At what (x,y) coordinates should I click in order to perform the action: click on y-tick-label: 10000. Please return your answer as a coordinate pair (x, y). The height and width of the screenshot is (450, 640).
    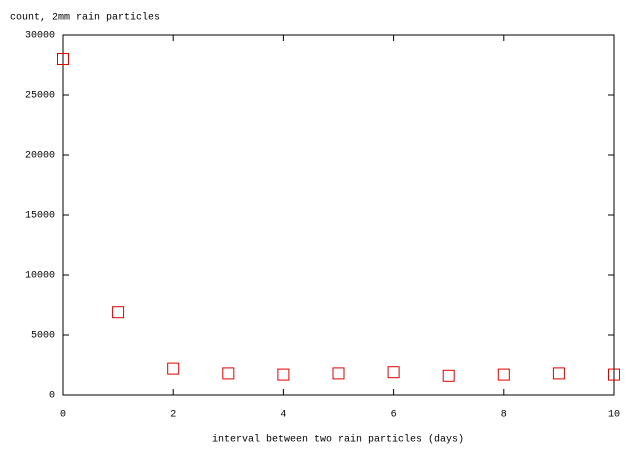
    Looking at the image, I should click on (40, 276).